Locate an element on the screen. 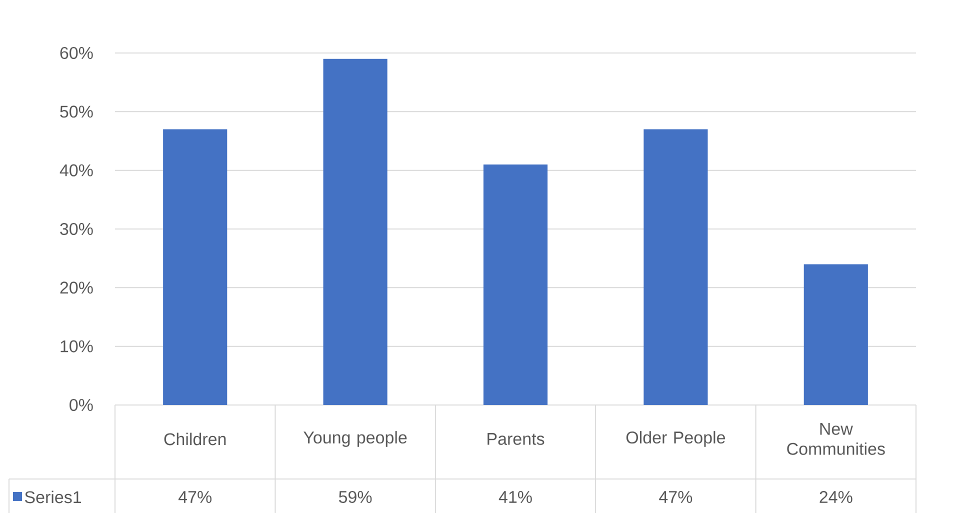  data-label: 41% is located at coordinates (515, 497).